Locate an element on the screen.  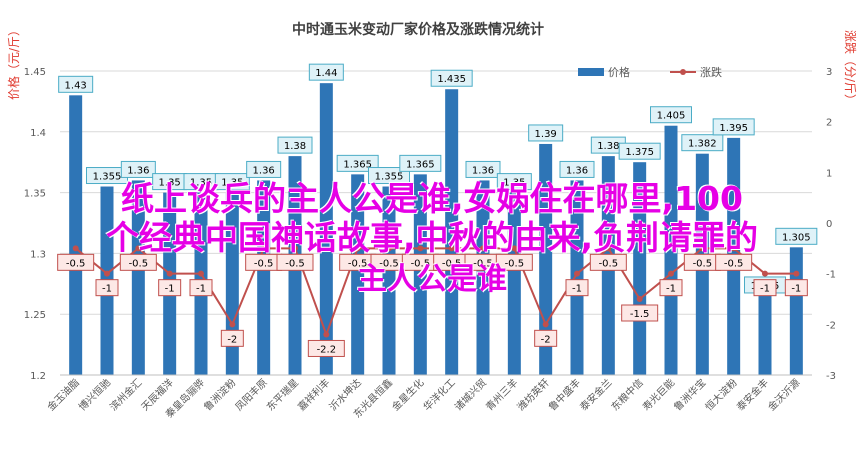
change-data-label-text: -2.2 is located at coordinates (327, 349).